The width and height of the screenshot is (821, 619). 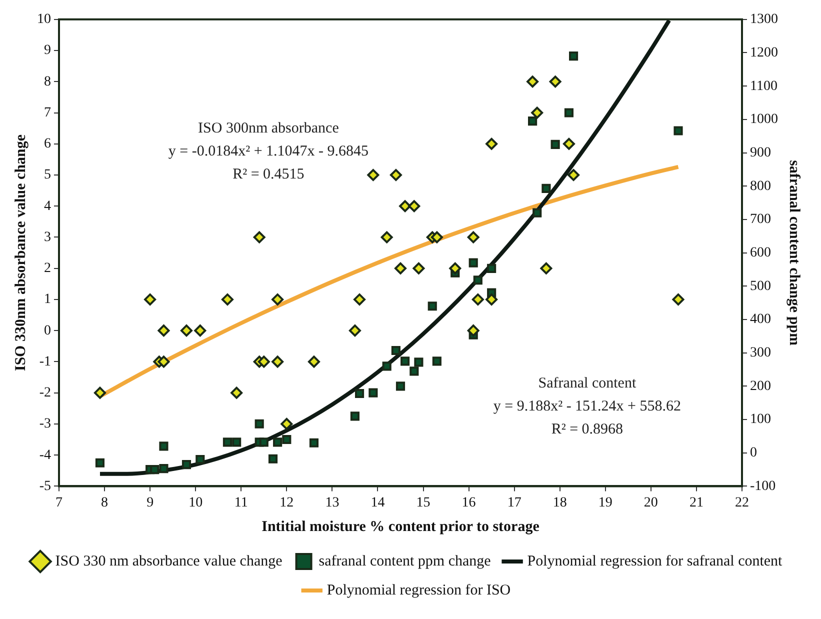 What do you see at coordinates (587, 383) in the screenshot?
I see `annotation: Safranal content` at bounding box center [587, 383].